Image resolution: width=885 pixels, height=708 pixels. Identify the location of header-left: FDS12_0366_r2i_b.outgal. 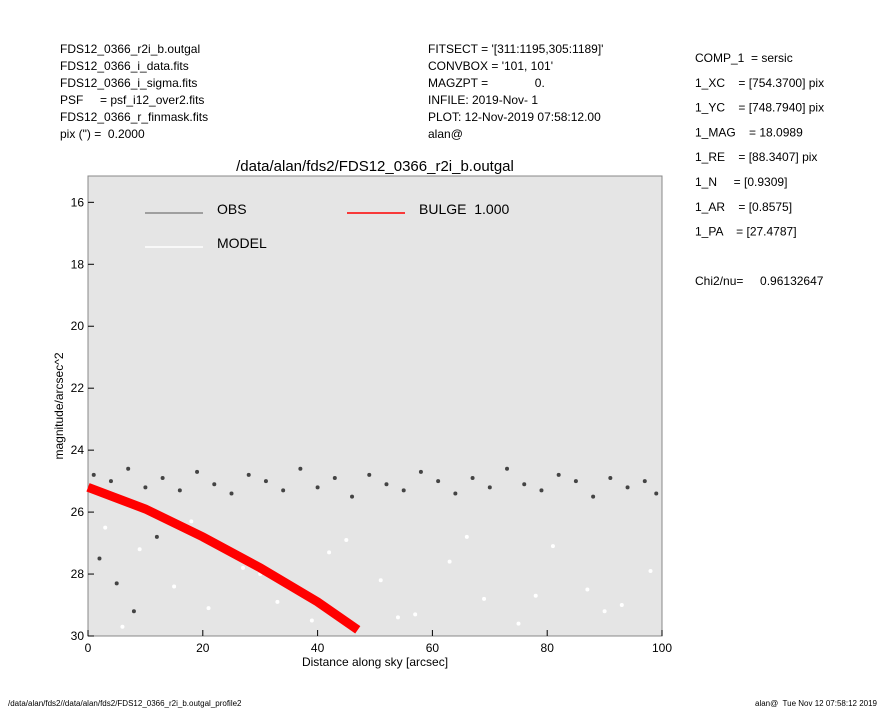
(130, 49).